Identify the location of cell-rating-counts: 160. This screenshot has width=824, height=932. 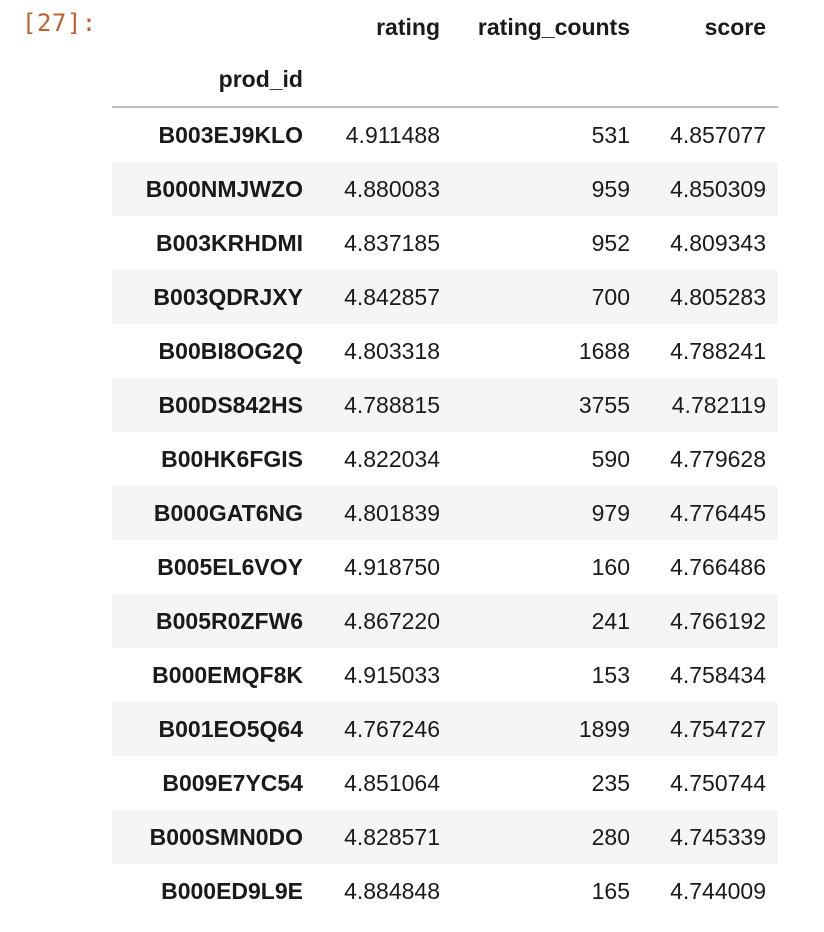
(610, 566).